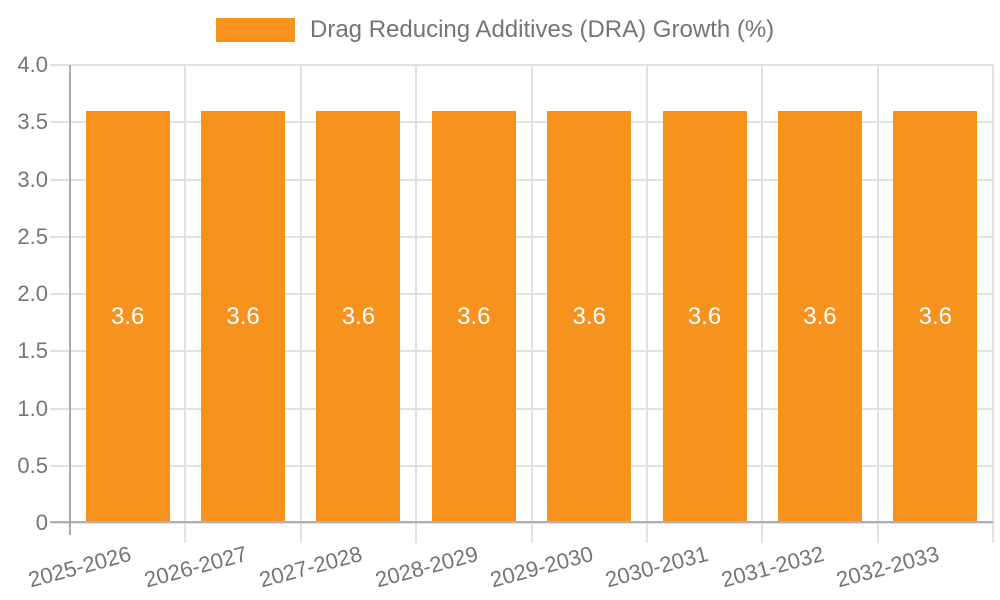 This screenshot has height=600, width=1000. I want to click on x-axis-category-label: 2025-2026, so click(80, 567).